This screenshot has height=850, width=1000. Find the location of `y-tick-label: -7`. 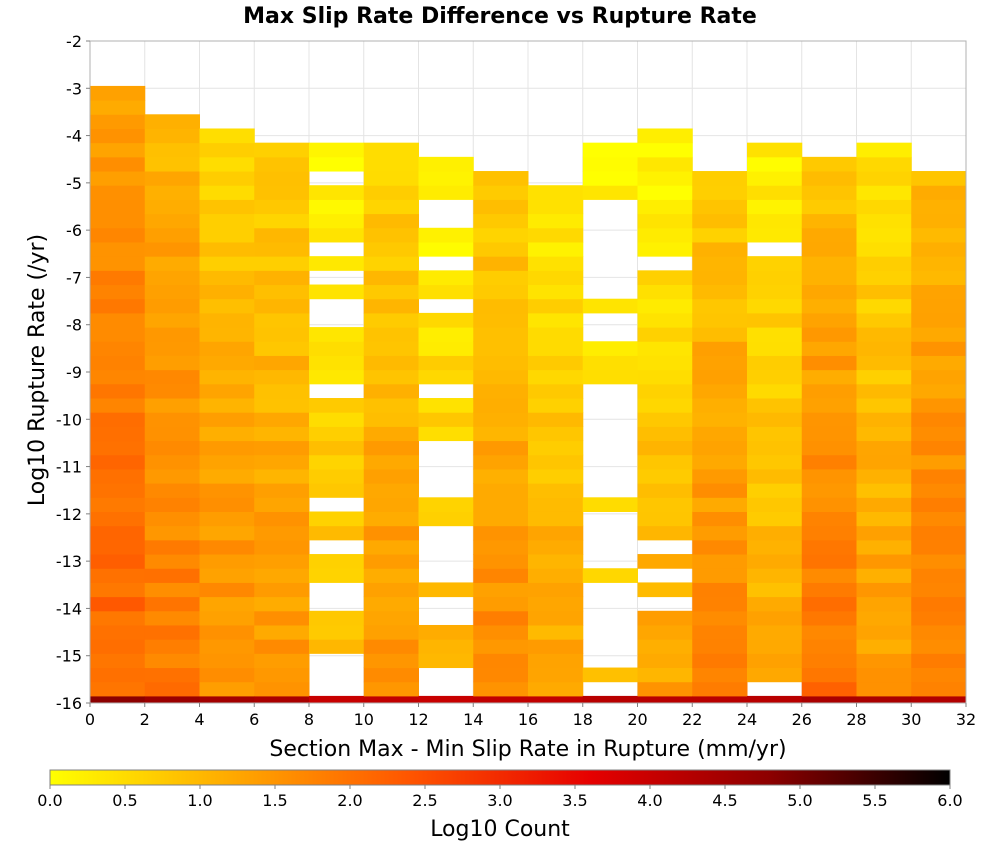

y-tick-label: -7 is located at coordinates (74, 277).